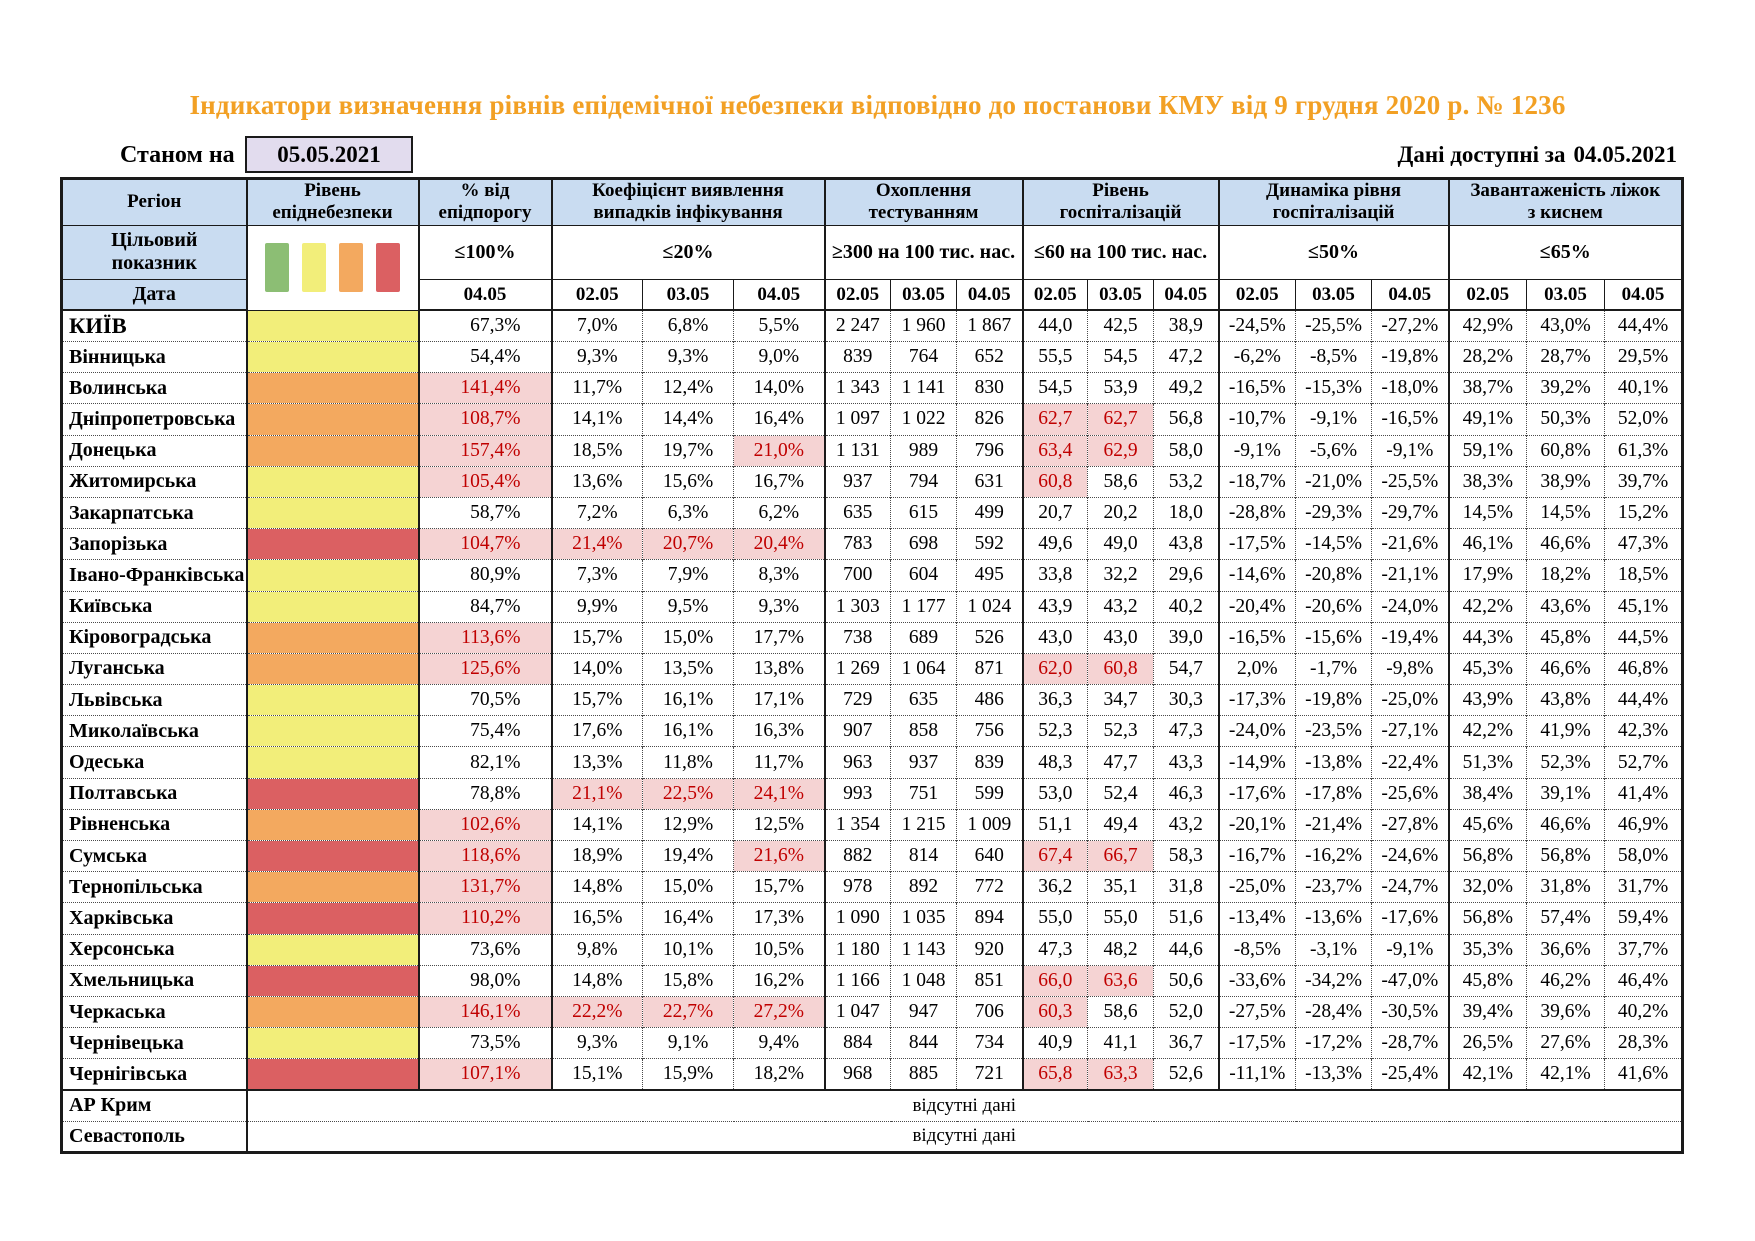  Describe the element at coordinates (154, 202) in the screenshot. I see `column-header-region: Регіон` at that location.